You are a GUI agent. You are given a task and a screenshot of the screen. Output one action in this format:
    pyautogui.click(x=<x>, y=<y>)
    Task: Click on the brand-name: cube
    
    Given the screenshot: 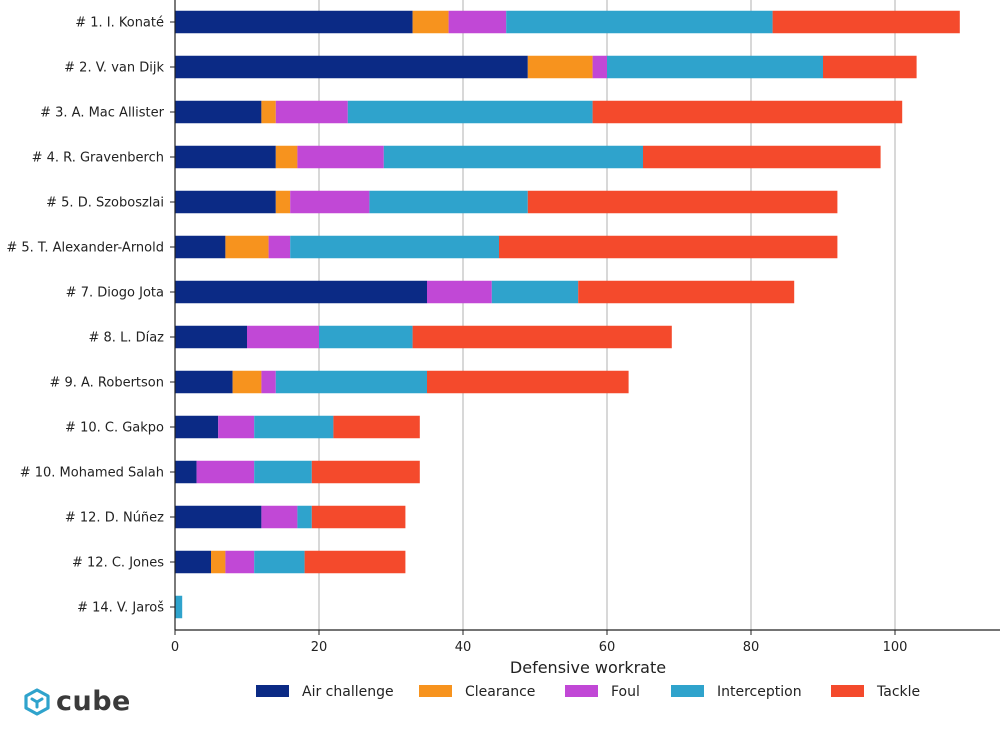 What is the action you would take?
    pyautogui.click(x=93, y=701)
    